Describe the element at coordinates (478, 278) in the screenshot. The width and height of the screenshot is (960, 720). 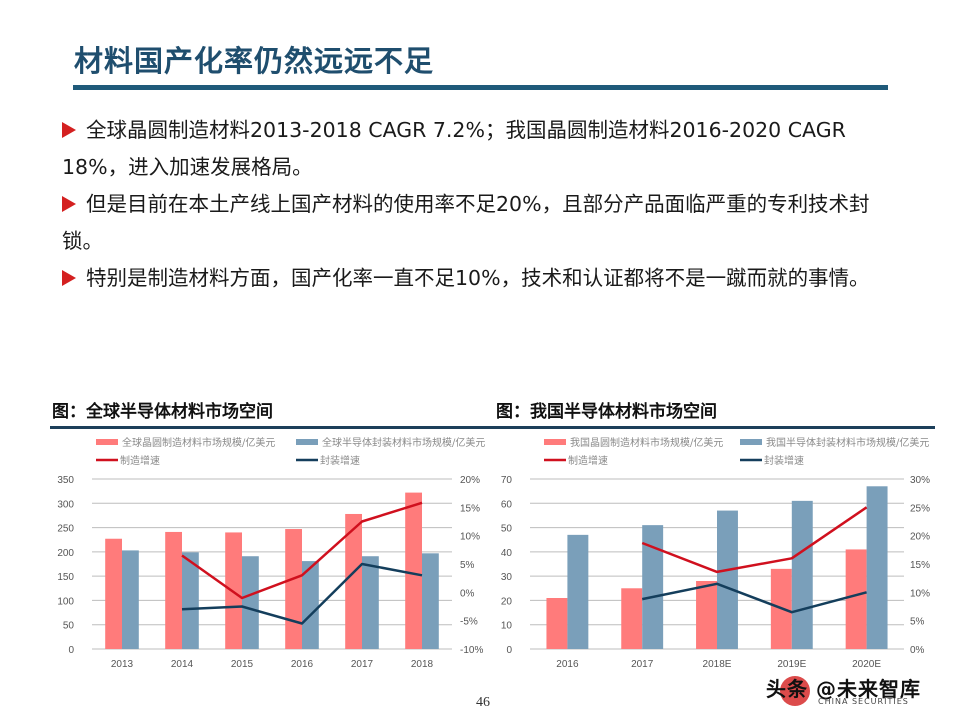
I see `bullet-text: 特别是制造材料方面，国产化率一直不足10%，技术和认证都将不是一蹴而就的事情。` at that location.